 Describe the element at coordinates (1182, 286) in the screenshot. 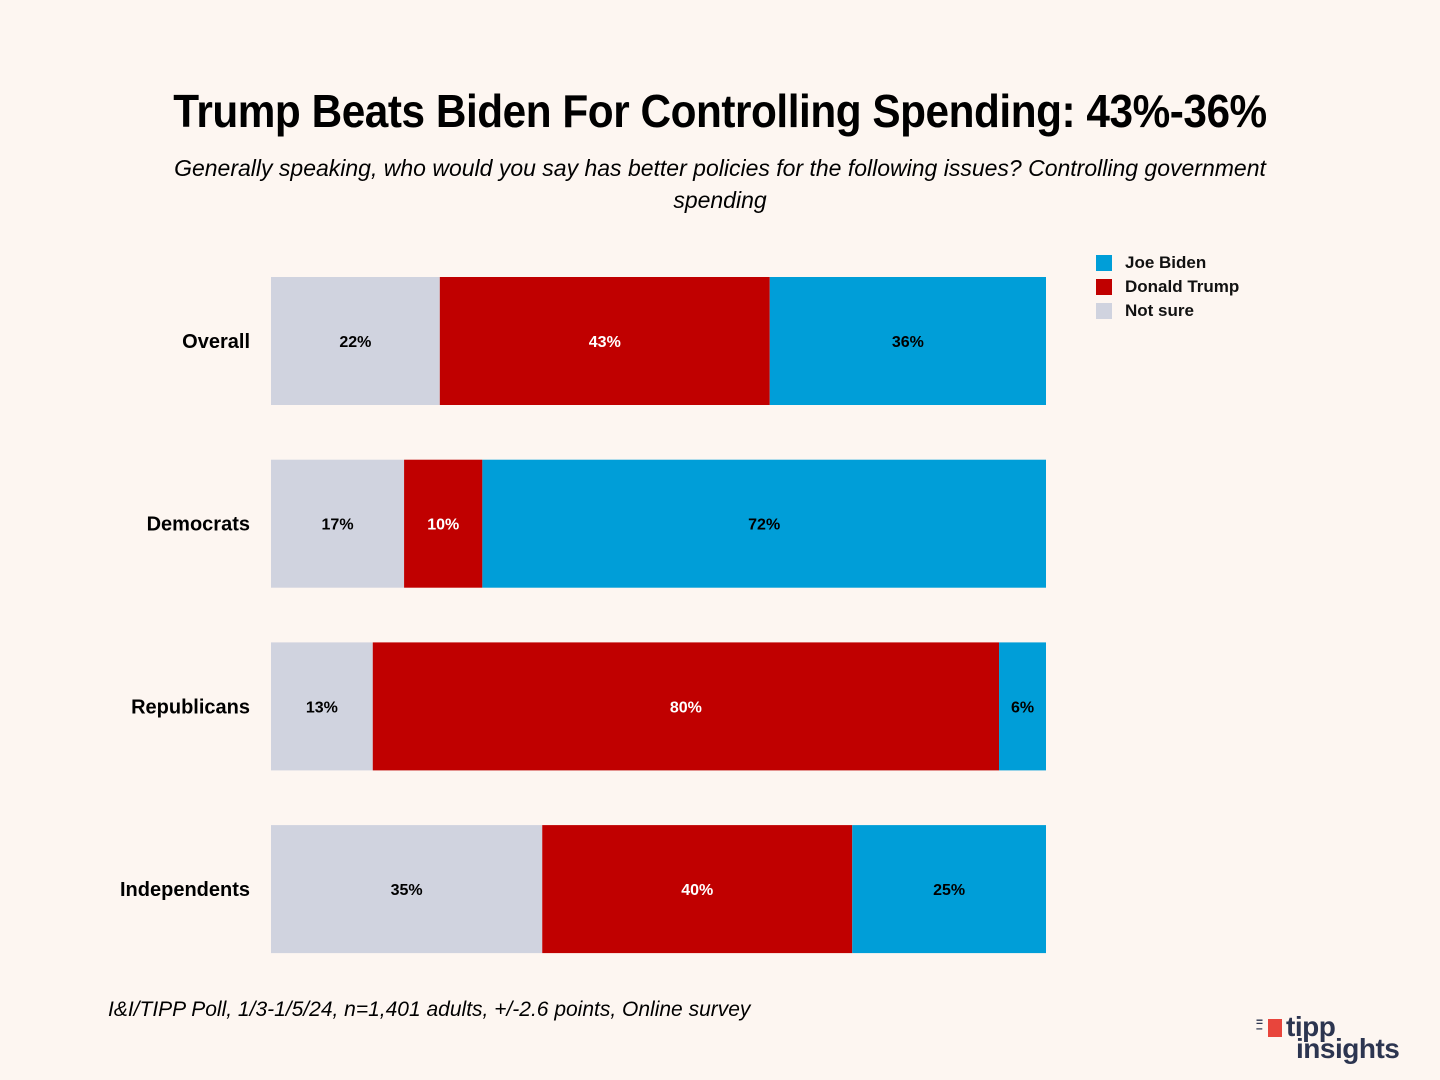

I see `legend-label-trump: Donald Trump` at that location.